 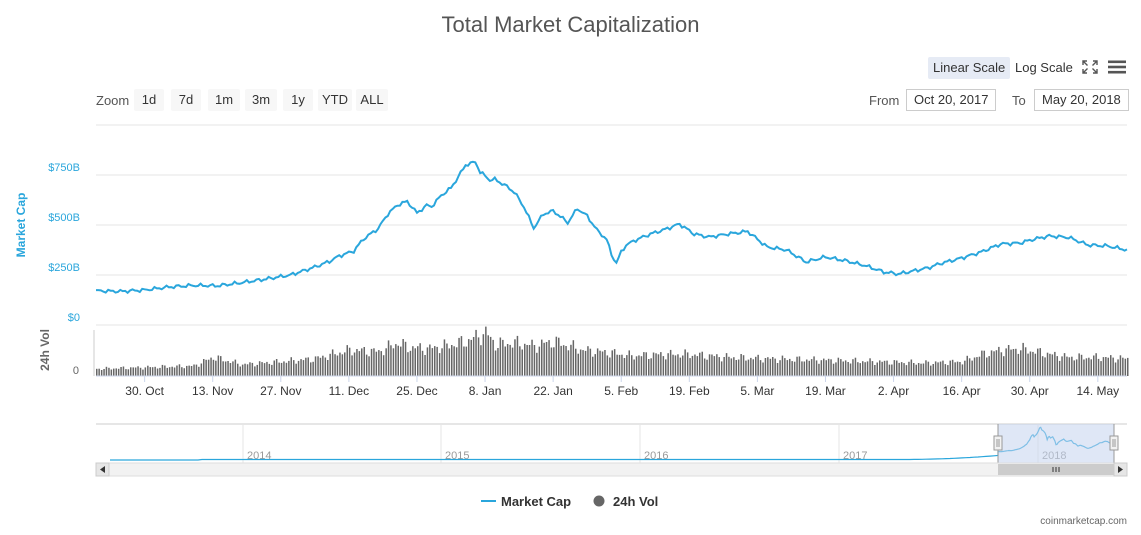 What do you see at coordinates (113, 100) in the screenshot?
I see `zoom-label: Zoom` at bounding box center [113, 100].